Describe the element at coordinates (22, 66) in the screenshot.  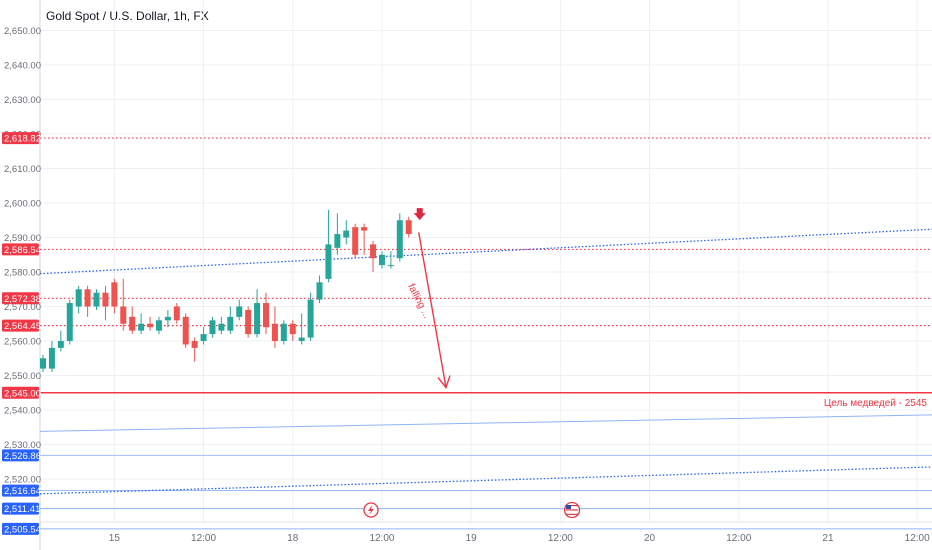
I see `y-tick-label: 2,640.00` at that location.